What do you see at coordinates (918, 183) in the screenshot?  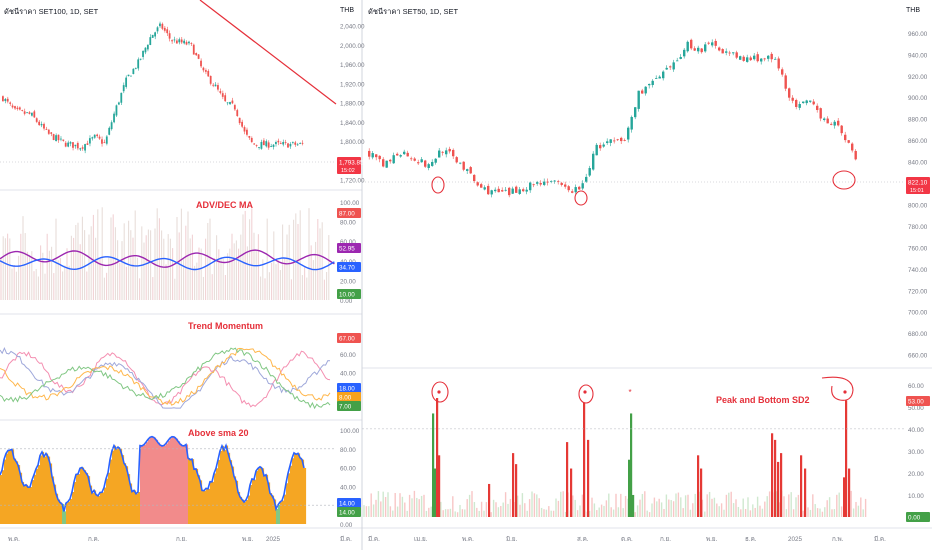 I see `set50-last-price: 822.10` at bounding box center [918, 183].